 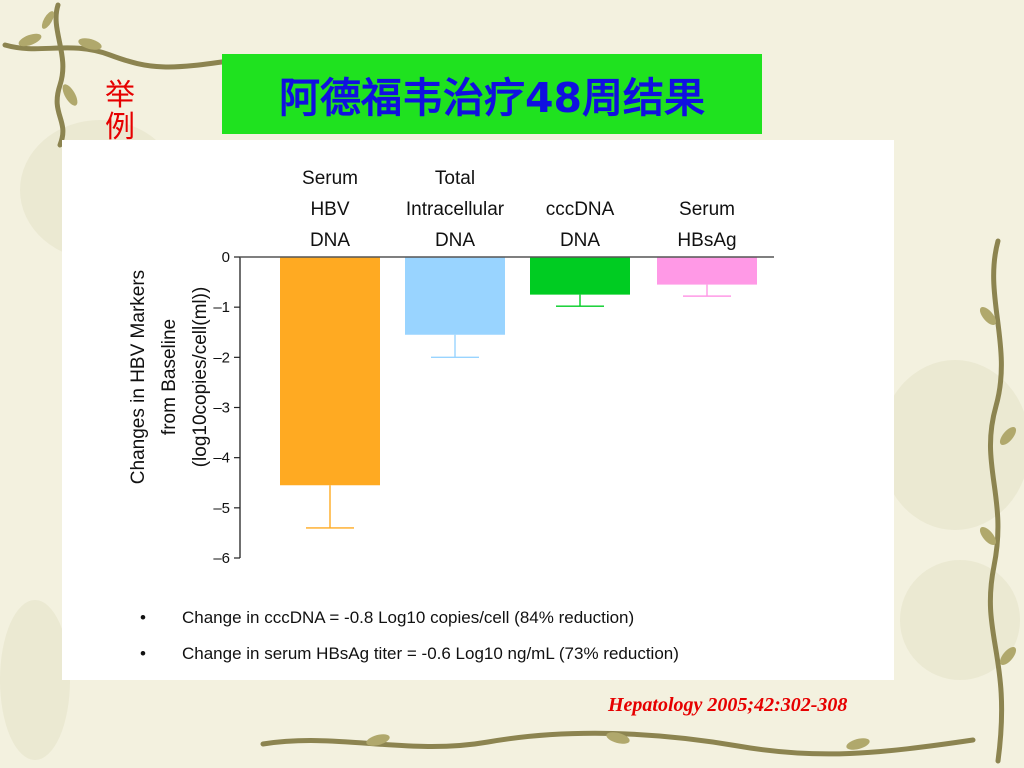 What do you see at coordinates (221, 508) in the screenshot?
I see `y-tick-label: –5` at bounding box center [221, 508].